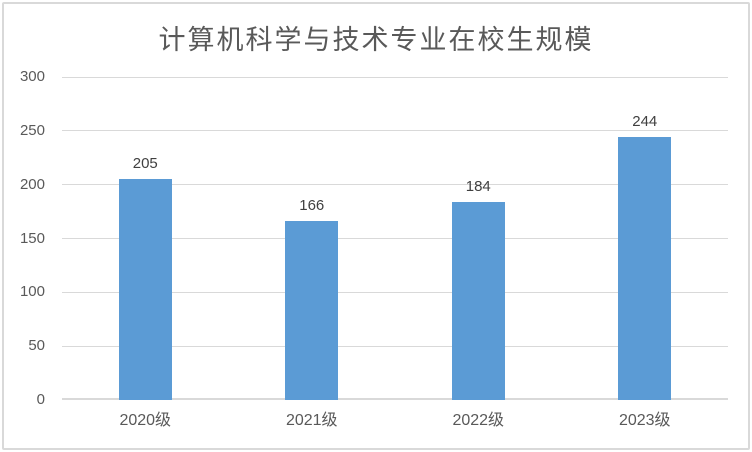  I want to click on y-tick-label-150: 150, so click(32, 238).